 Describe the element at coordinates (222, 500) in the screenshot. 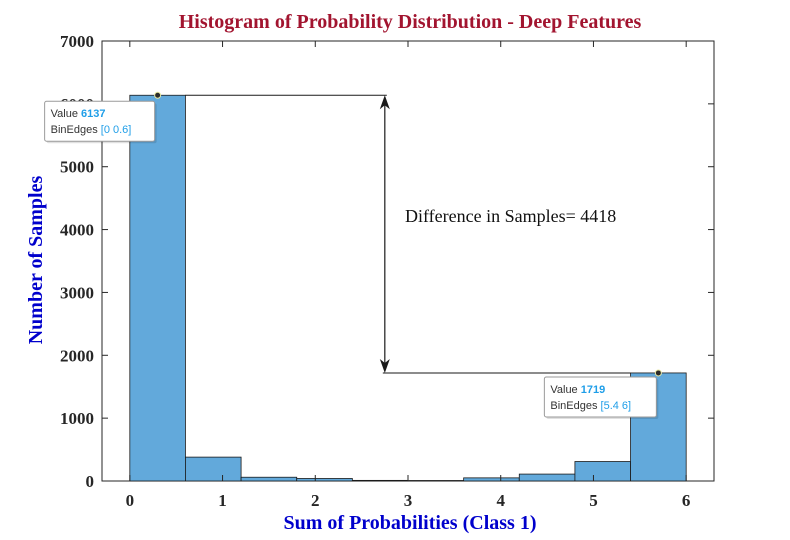

I see `x-tick-label: 1` at that location.